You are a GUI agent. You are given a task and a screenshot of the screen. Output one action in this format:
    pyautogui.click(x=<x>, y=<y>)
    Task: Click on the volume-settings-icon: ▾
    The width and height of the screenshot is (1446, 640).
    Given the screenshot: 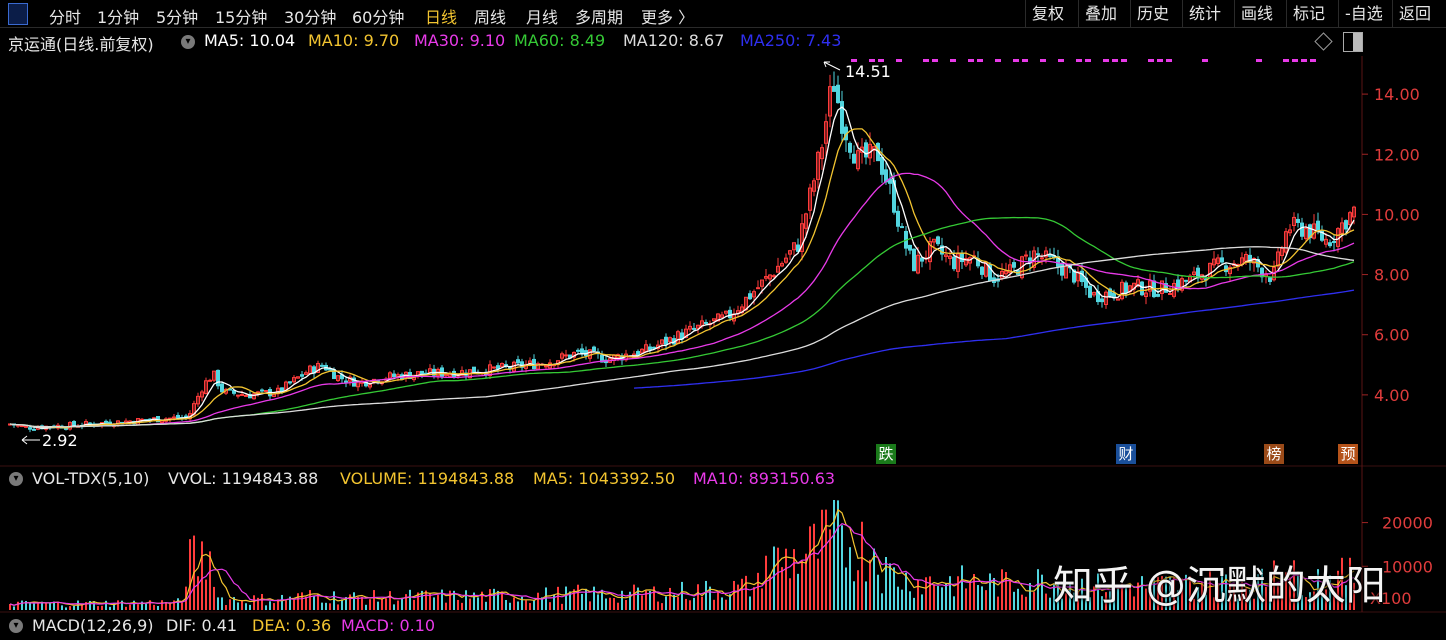 What is the action you would take?
    pyautogui.click(x=16, y=479)
    